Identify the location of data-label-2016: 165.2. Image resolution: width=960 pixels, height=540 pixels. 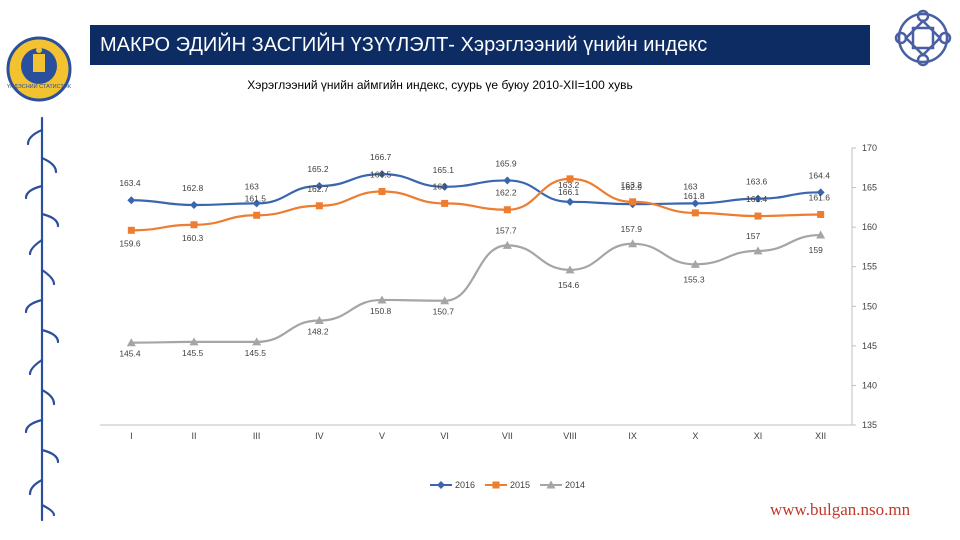
(318, 169).